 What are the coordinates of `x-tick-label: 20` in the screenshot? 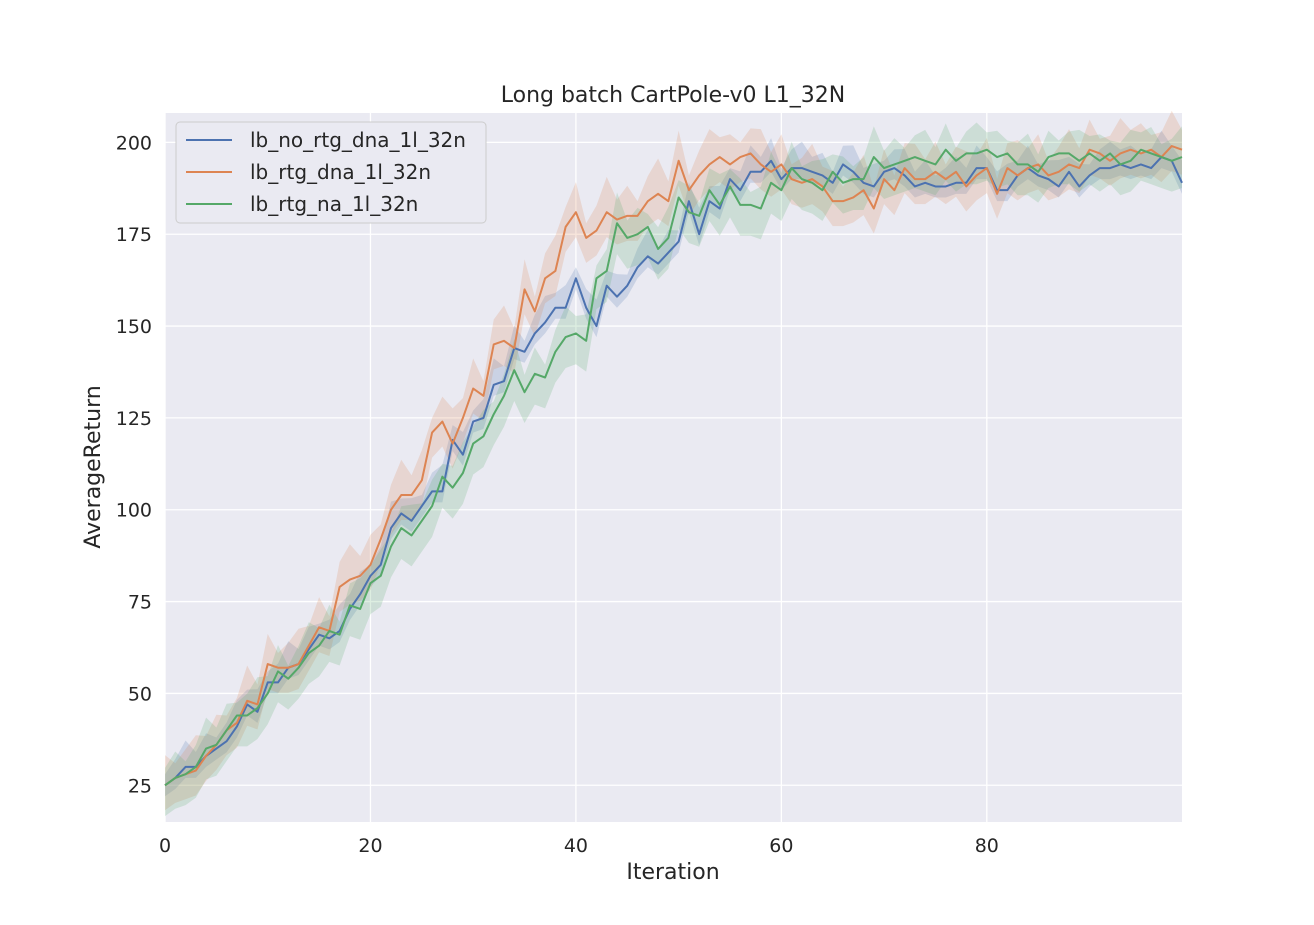 It's located at (370, 846).